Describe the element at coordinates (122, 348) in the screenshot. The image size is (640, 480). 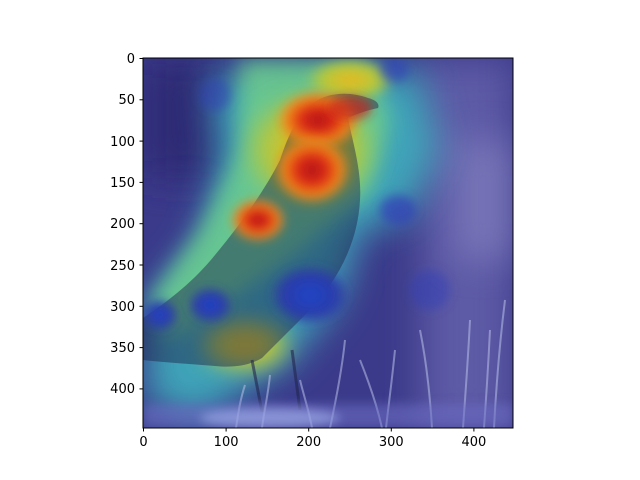
I see `y-tick-label: 350` at that location.